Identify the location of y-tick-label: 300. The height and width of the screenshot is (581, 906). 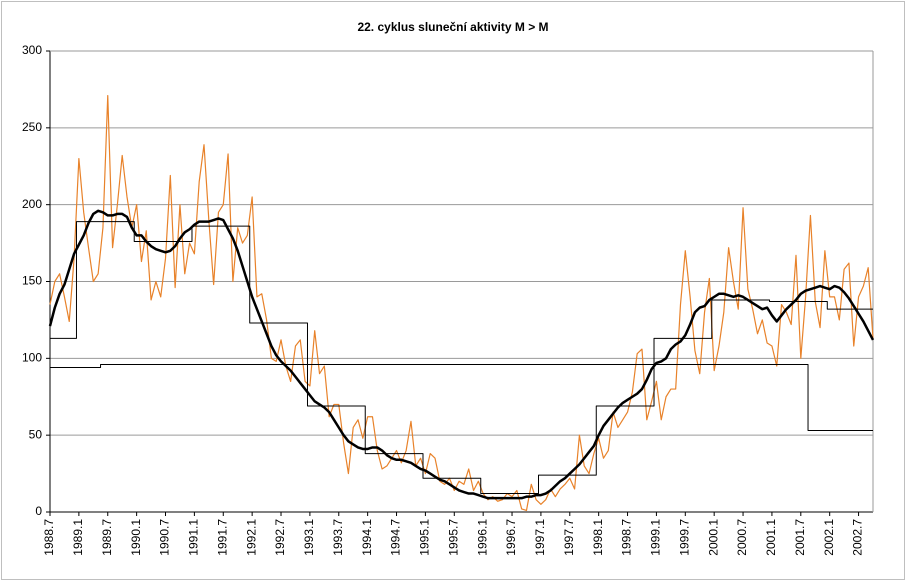
(32, 50).